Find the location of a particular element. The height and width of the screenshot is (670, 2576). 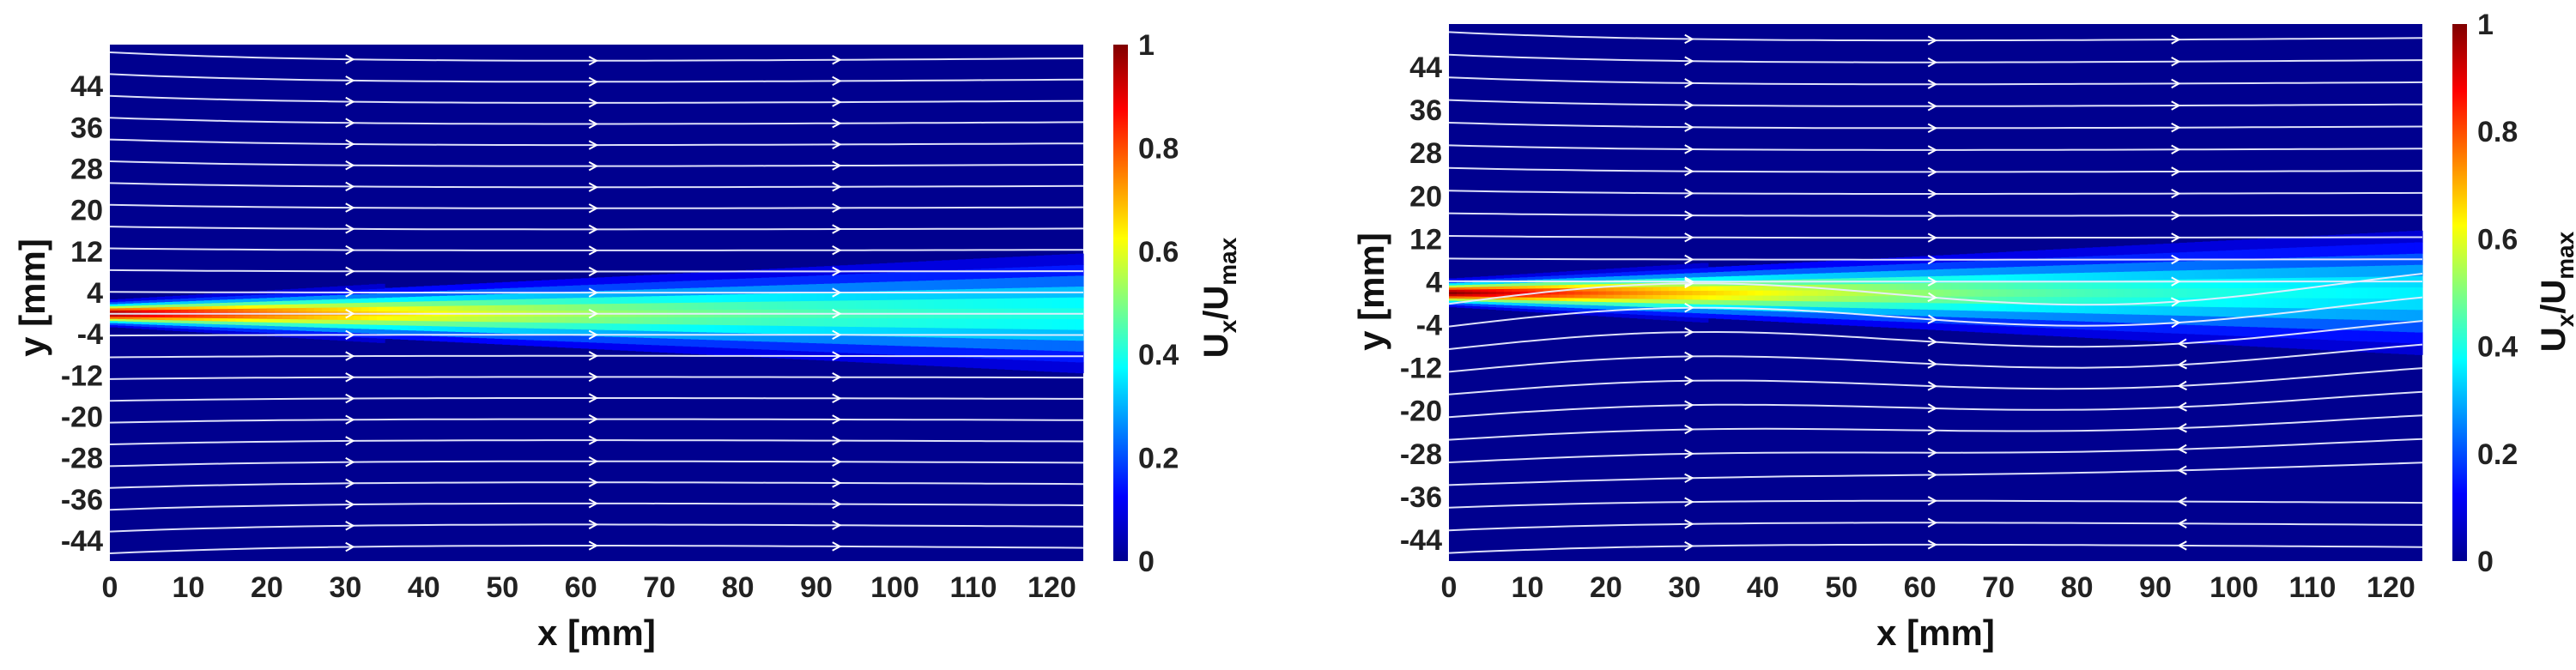

x-tick-label: 100 is located at coordinates (2233, 587).